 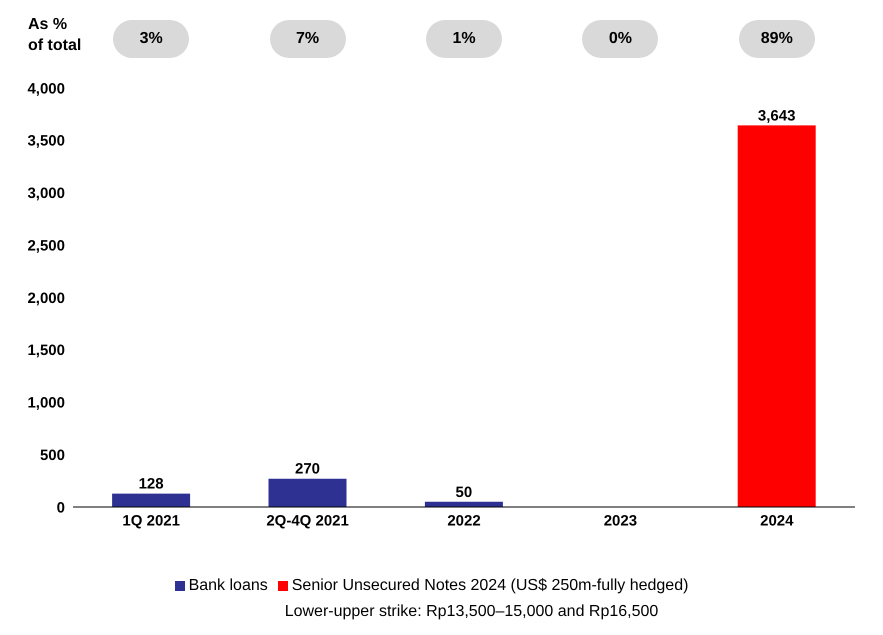 I want to click on x-tick-label: 2023, so click(x=621, y=521).